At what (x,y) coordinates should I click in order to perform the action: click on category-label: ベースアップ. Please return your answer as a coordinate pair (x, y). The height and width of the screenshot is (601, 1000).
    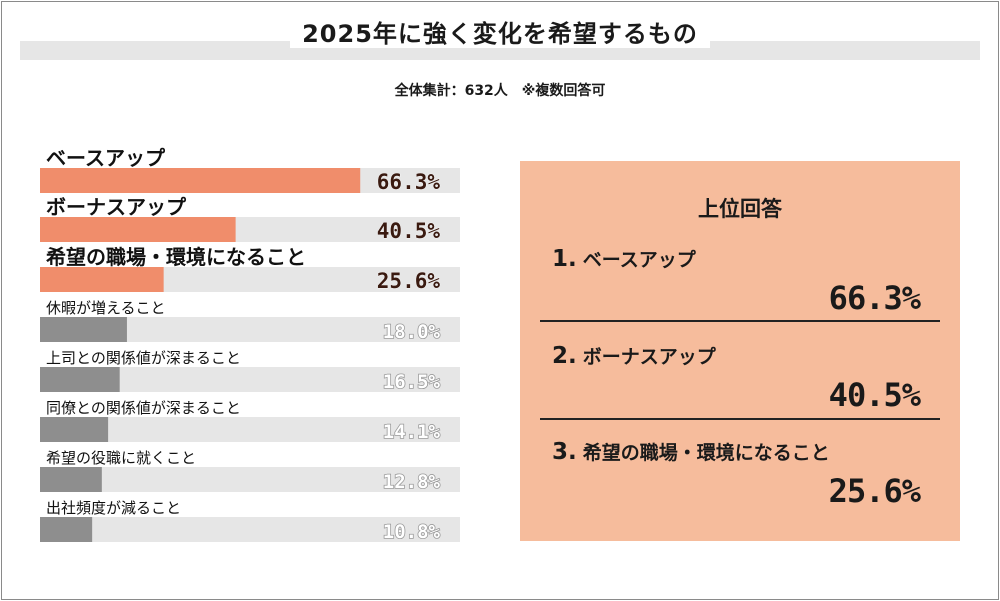
    Looking at the image, I should click on (106, 158).